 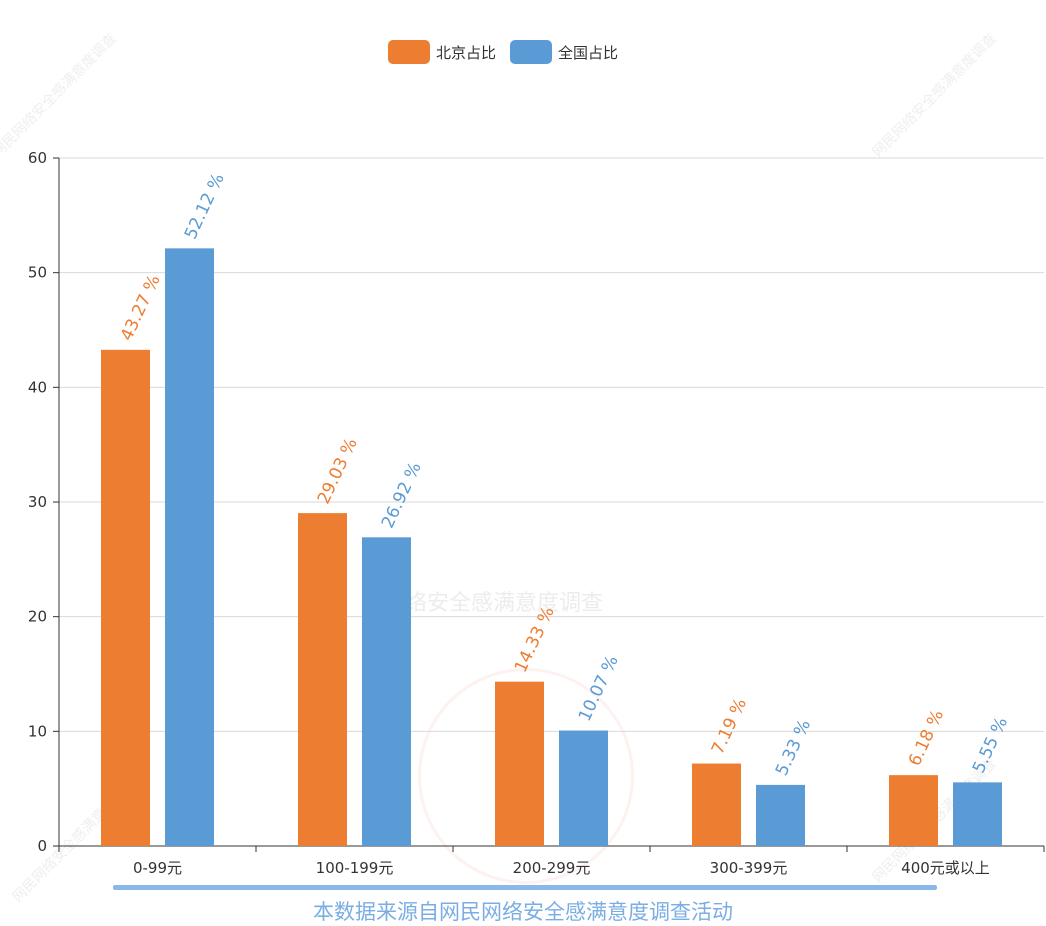 I want to click on x-tick-label: 0-99元, so click(x=157, y=868).